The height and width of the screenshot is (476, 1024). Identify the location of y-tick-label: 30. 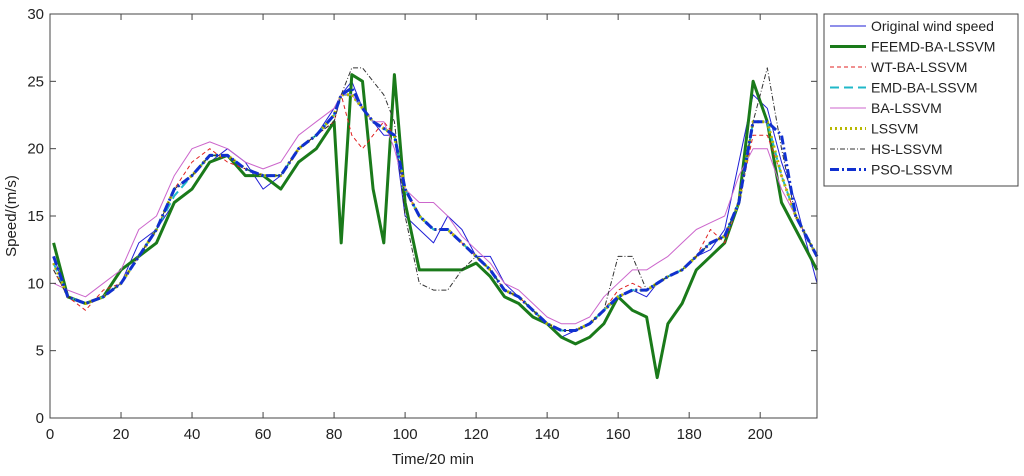
(35, 14).